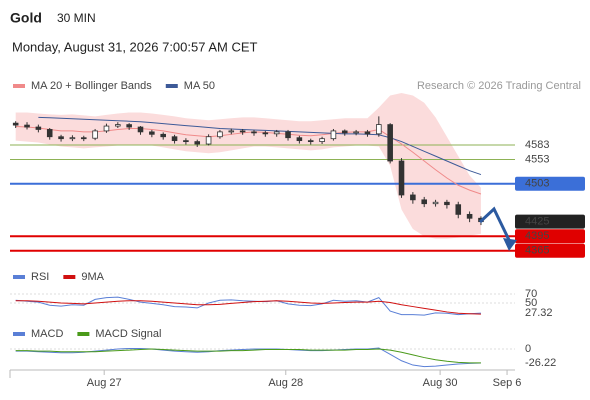 This screenshot has width=590, height=400. Describe the element at coordinates (285, 383) in the screenshot. I see `x-tick-label: Aug 28` at that location.